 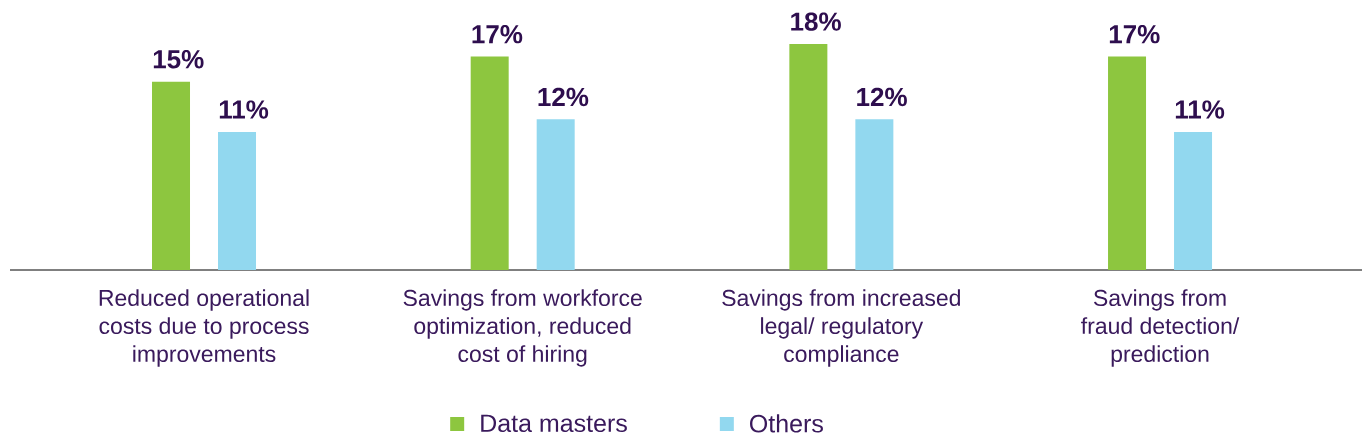 I want to click on legend-label: Data masters, so click(x=554, y=423).